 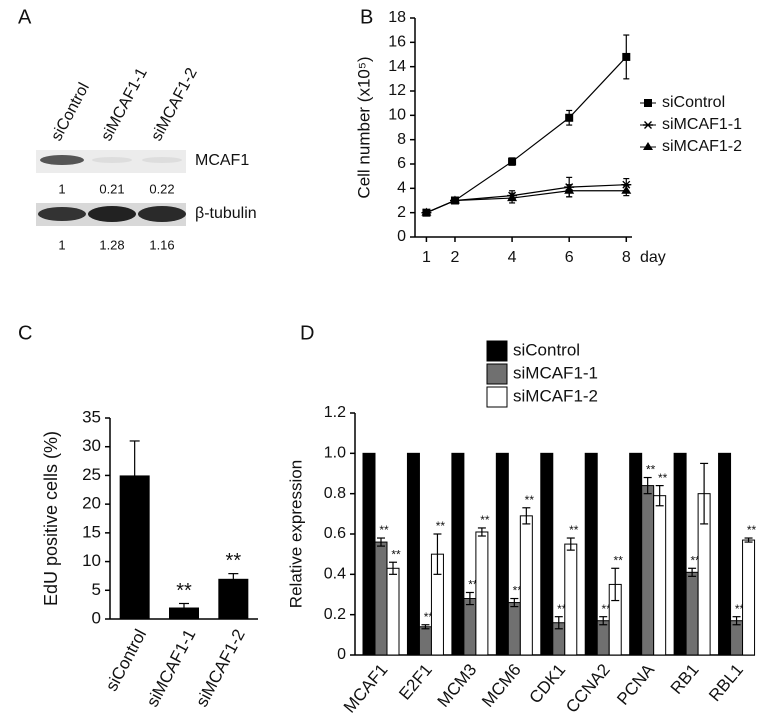 What do you see at coordinates (512, 257) in the screenshot?
I see `x-tick-label: 4` at bounding box center [512, 257].